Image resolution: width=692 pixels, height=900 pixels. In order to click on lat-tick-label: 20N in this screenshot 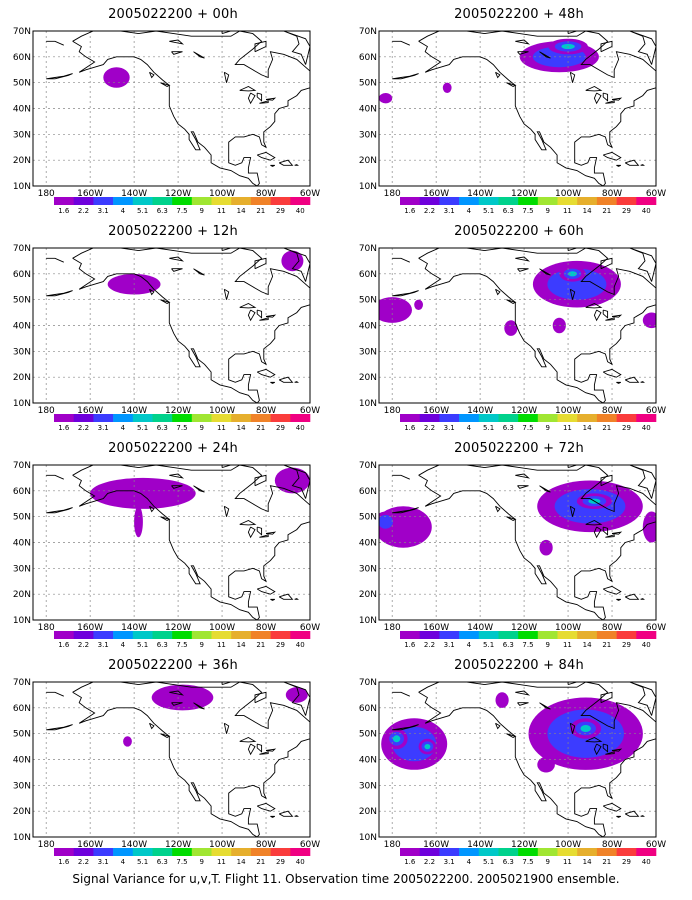, I will do `click(22, 595)`.